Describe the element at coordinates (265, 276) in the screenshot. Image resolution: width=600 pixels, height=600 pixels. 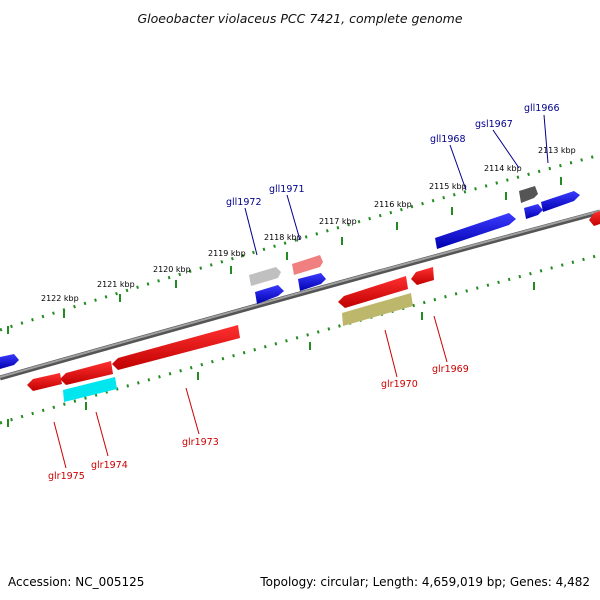
I see `gene-gray` at that location.